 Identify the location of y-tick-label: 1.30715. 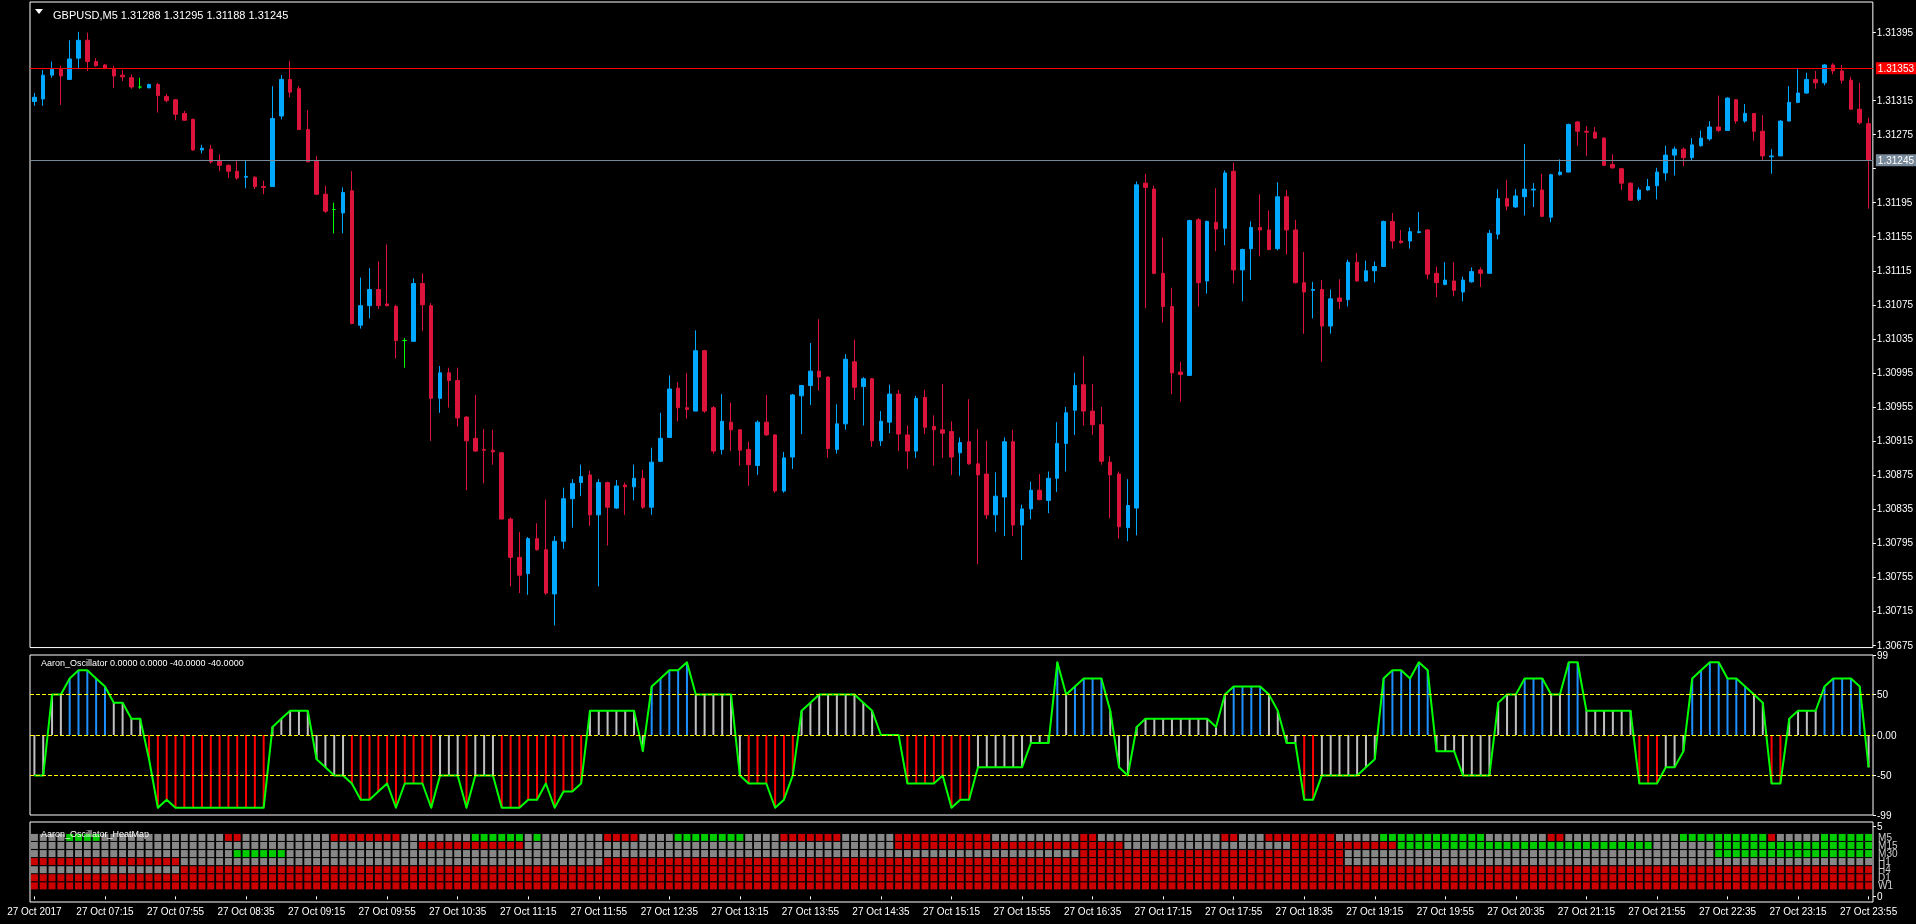
(1895, 611).